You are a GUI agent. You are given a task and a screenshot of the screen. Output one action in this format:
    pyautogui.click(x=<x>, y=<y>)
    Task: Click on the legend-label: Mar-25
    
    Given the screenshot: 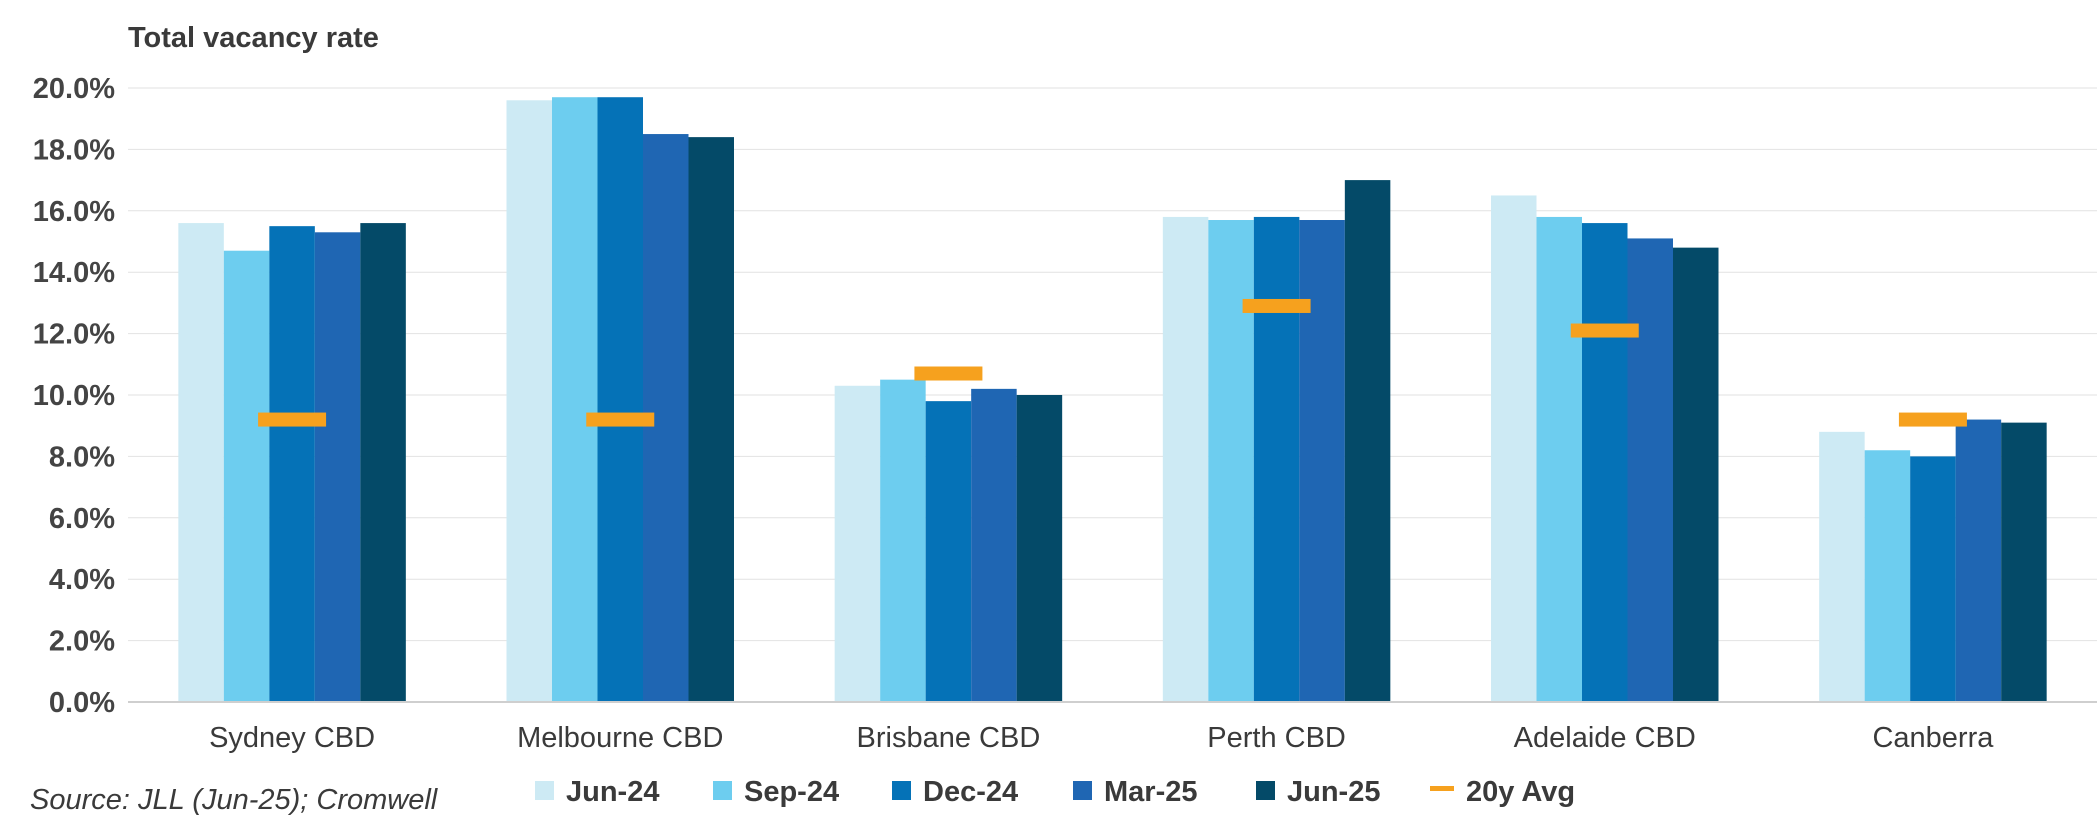 What is the action you would take?
    pyautogui.click(x=1151, y=792)
    